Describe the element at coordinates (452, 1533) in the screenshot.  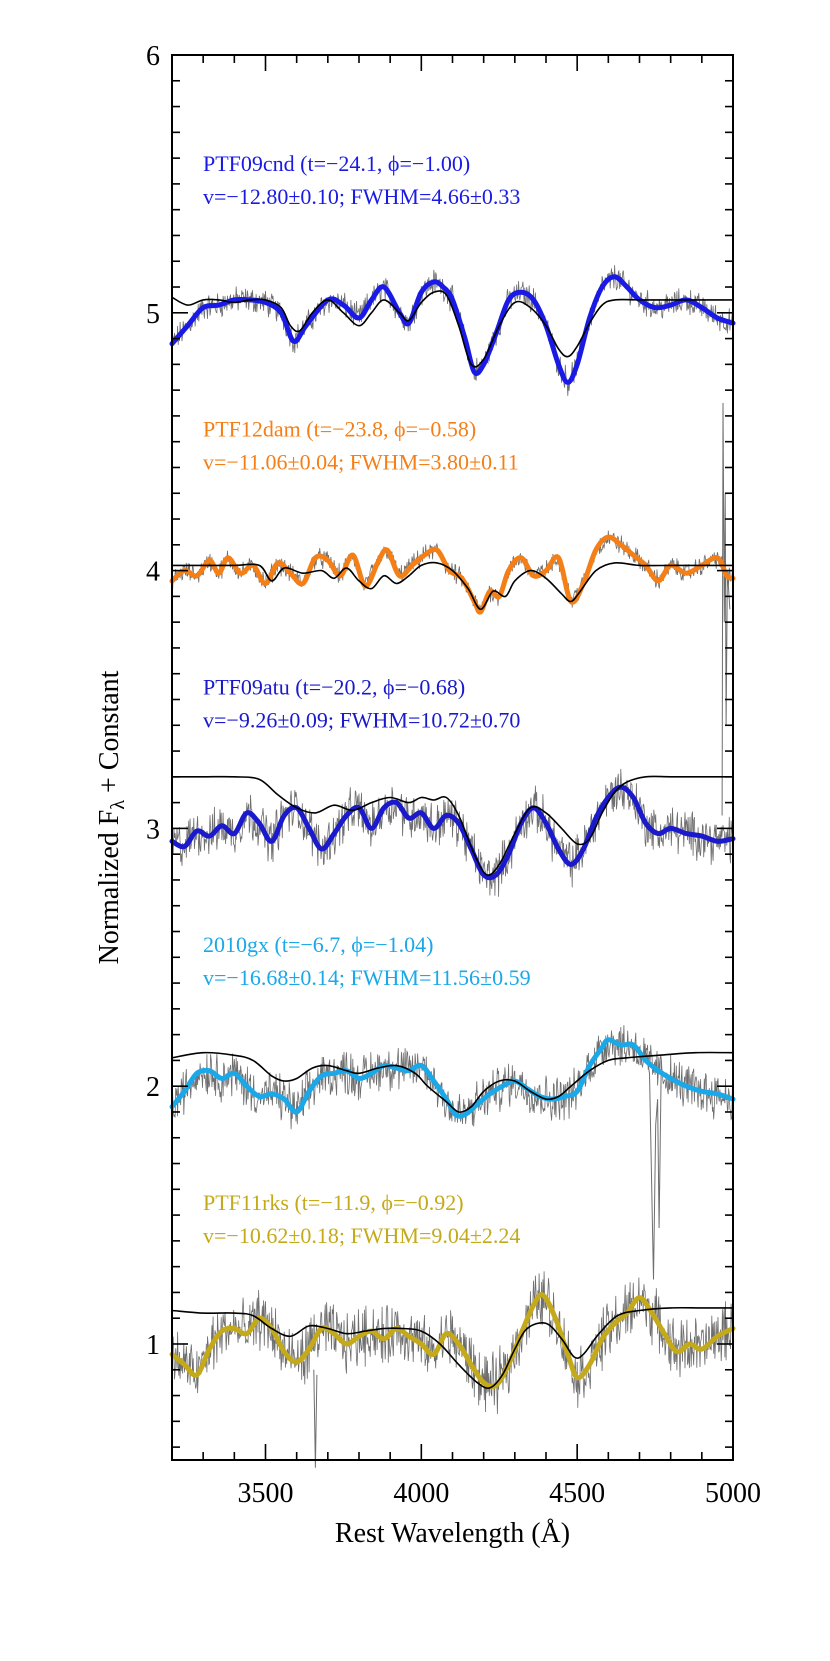
I see `x-axis-title: Rest Wavelength (Å)` at that location.